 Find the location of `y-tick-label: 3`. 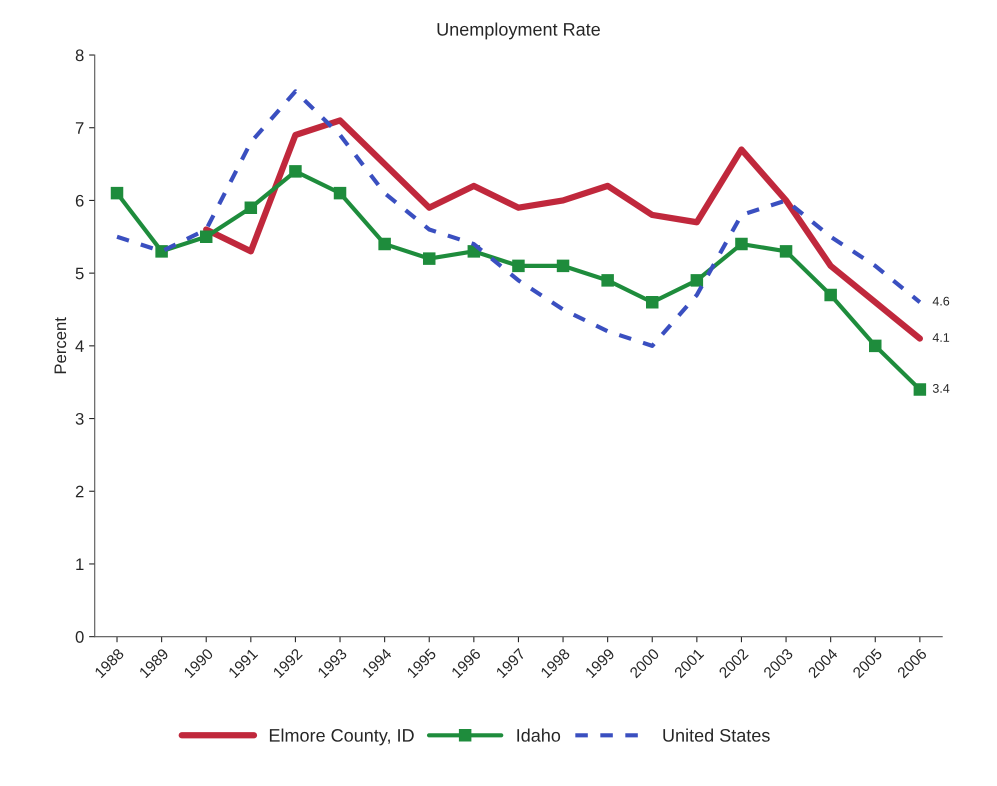

y-tick-label: 3 is located at coordinates (80, 418).